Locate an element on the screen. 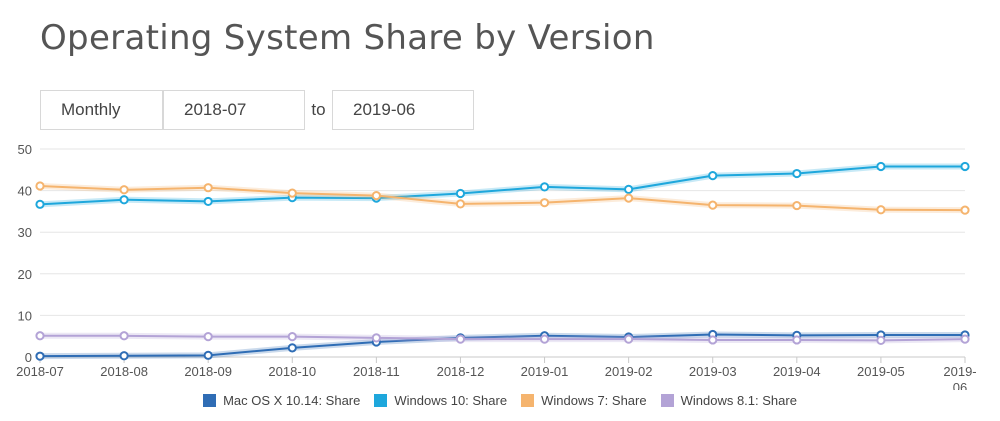 The image size is (1000, 421). x-tick-label: 2018-07 is located at coordinates (40, 371).